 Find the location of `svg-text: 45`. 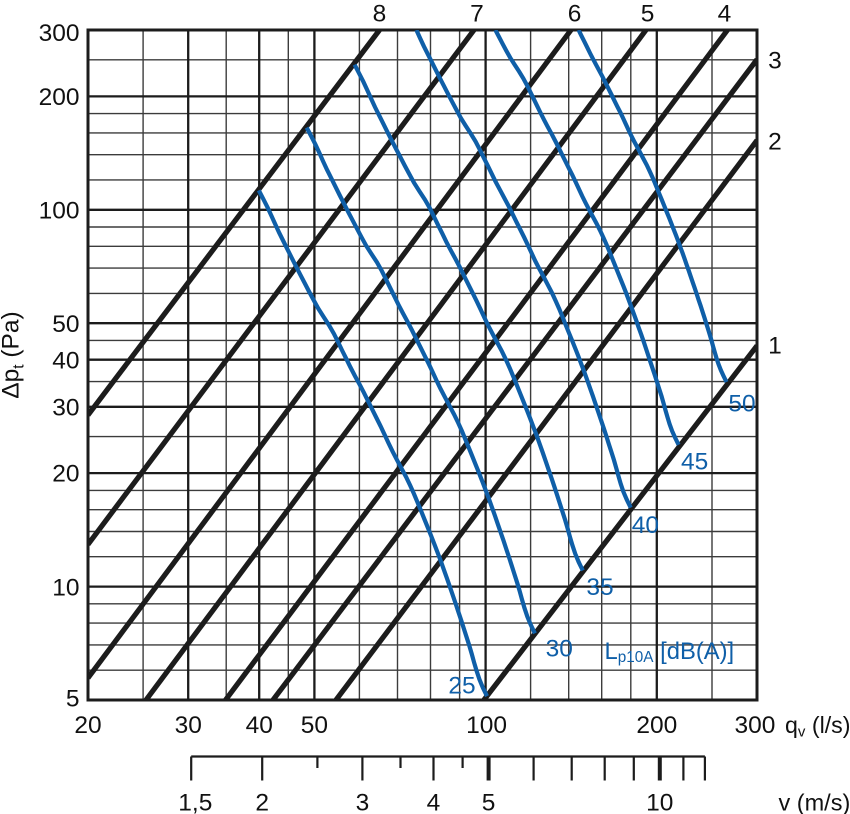

svg-text: 45 is located at coordinates (694, 462).